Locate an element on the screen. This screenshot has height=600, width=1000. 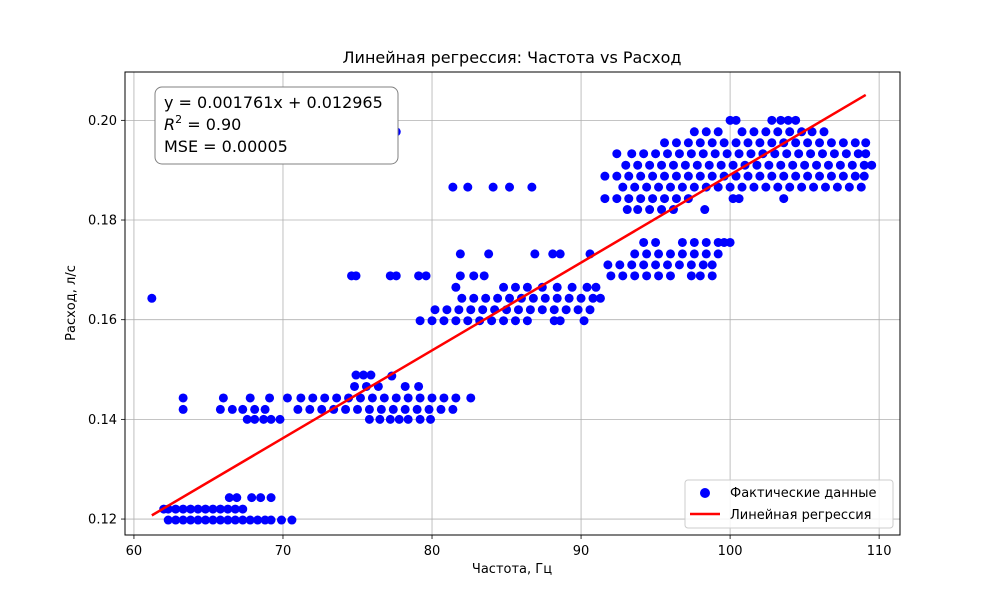
legend-scatter-marker is located at coordinates (705, 493).